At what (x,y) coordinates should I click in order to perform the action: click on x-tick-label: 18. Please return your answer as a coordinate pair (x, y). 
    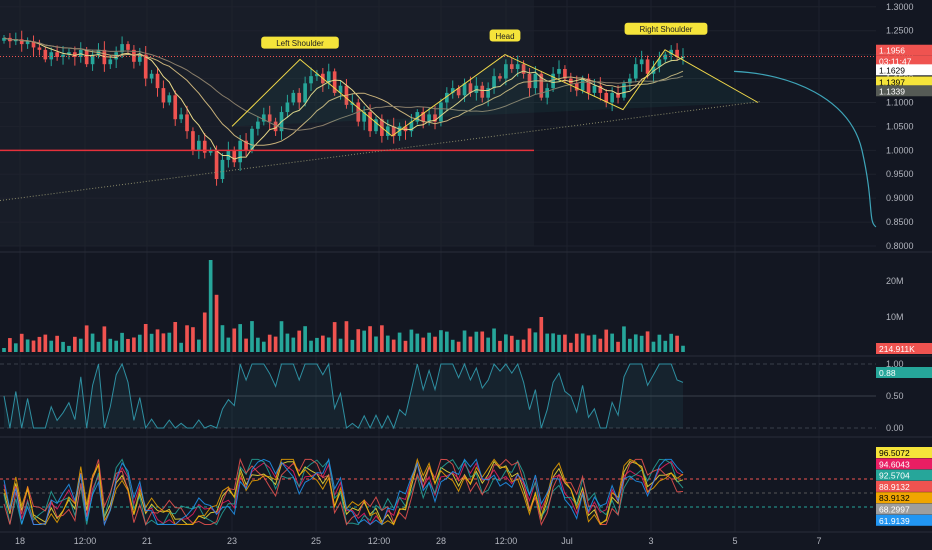
    Looking at the image, I should click on (20, 541).